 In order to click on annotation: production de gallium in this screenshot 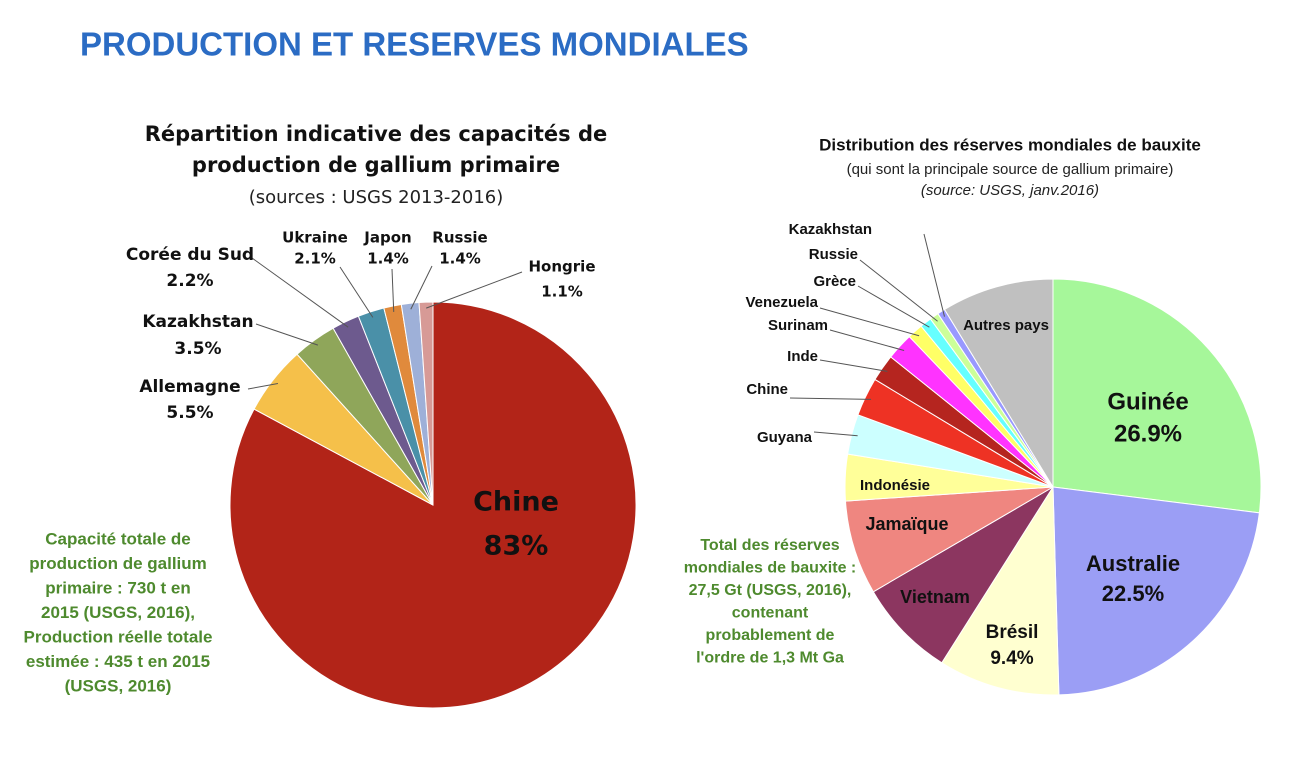, I will do `click(118, 563)`.